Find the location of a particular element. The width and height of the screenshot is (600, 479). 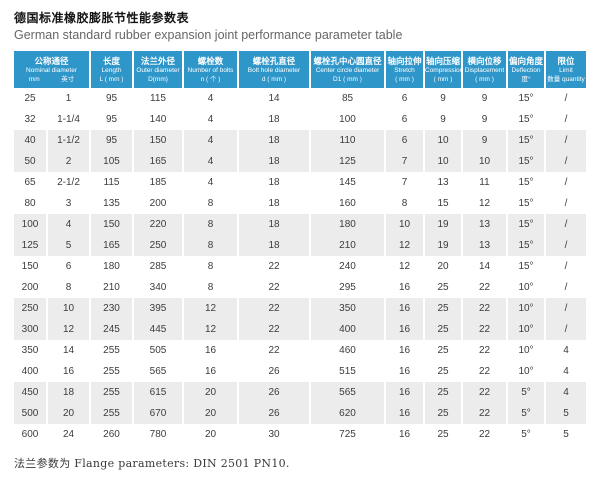

column-title-zh: 偏向角度 is located at coordinates (525, 60).